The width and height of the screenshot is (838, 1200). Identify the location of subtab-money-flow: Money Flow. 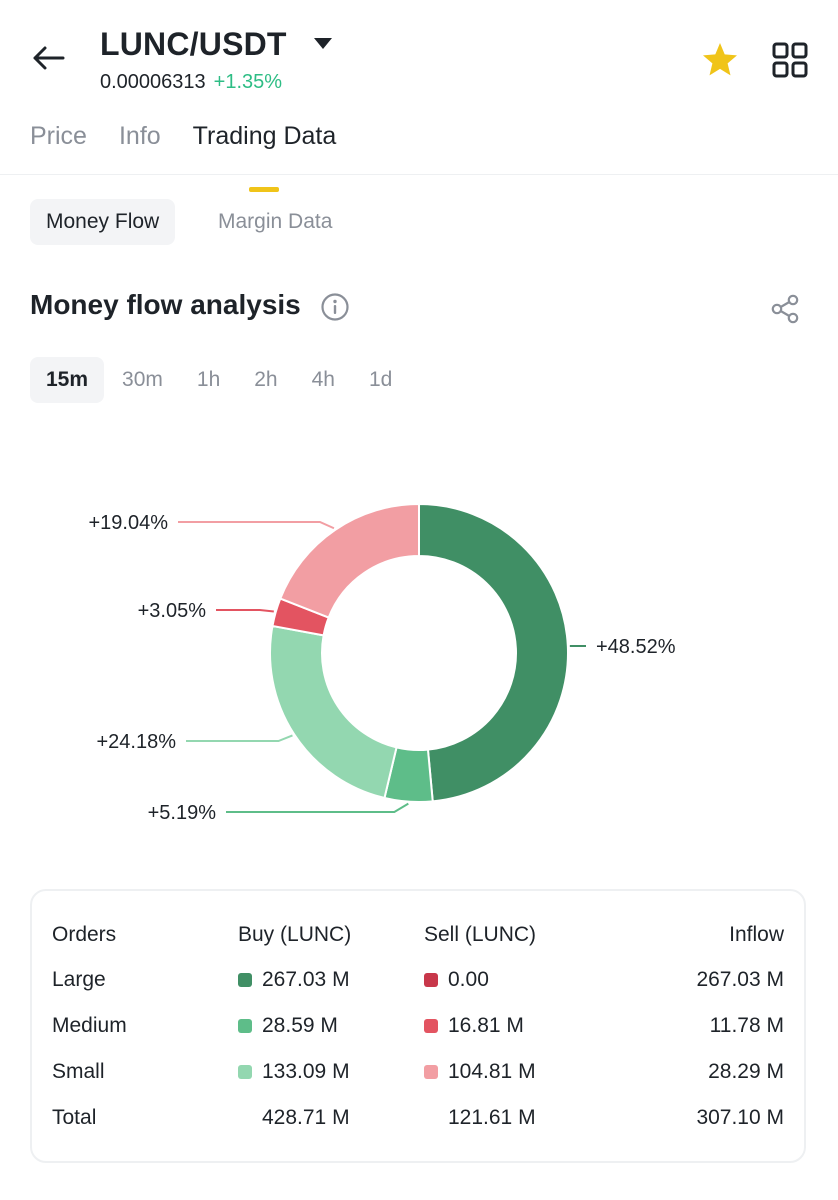
(103, 222).